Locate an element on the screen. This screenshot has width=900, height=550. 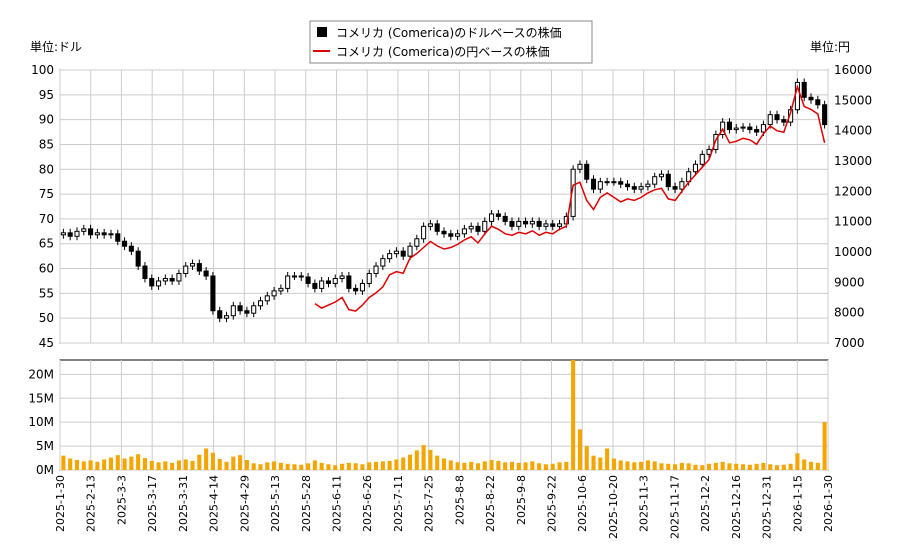
right-tick-label: 11000 is located at coordinates (853, 222).